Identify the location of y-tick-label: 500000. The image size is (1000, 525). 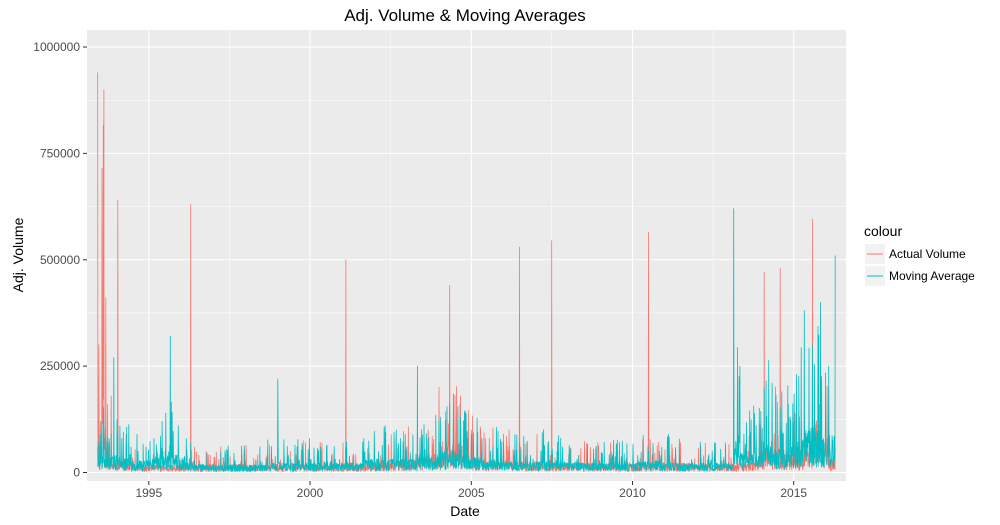
(60, 260).